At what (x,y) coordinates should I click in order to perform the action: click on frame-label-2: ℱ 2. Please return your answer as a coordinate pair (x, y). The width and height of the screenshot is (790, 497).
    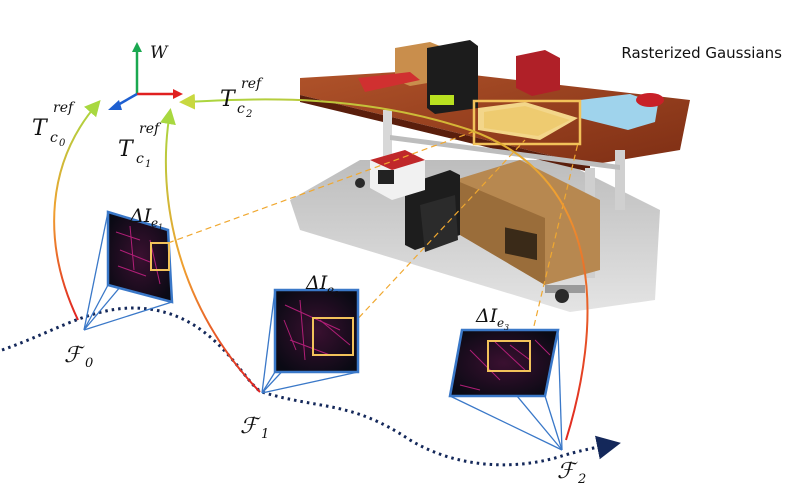
    Looking at the image, I should click on (571, 473).